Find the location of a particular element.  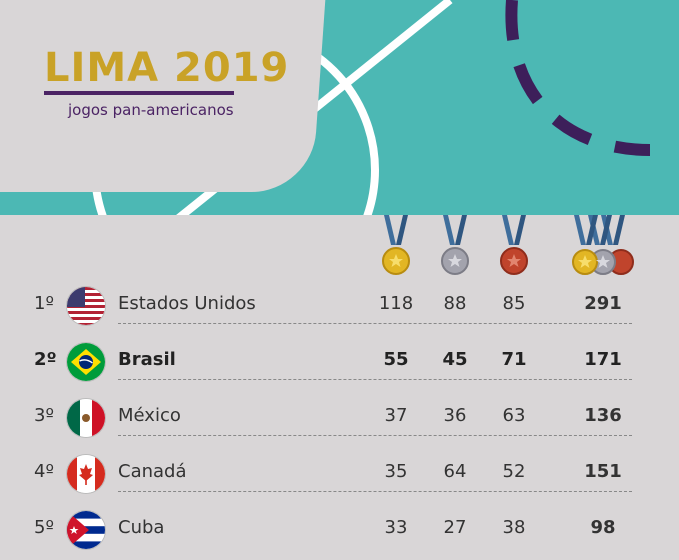

rank: 3º is located at coordinates (44, 415).